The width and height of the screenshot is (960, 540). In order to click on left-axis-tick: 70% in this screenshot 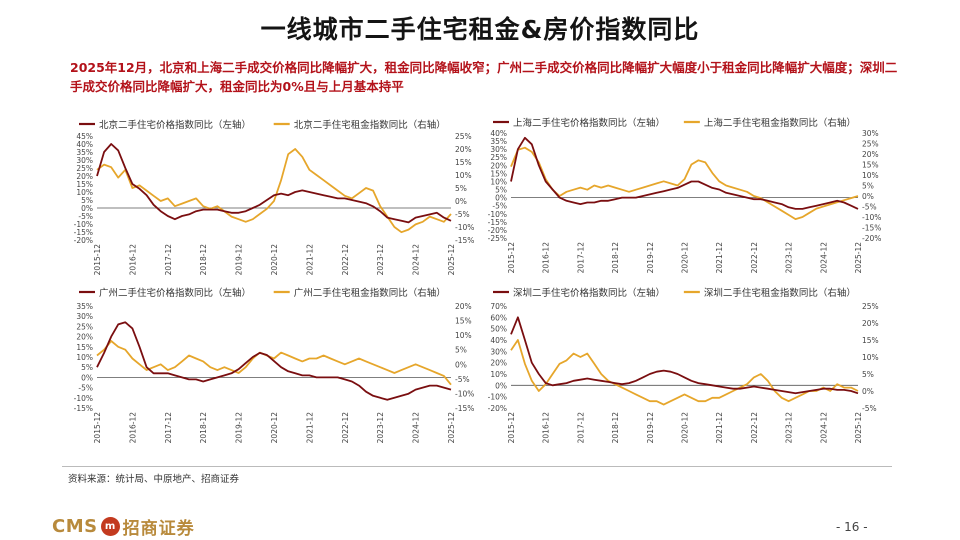, I will do `click(498, 306)`.